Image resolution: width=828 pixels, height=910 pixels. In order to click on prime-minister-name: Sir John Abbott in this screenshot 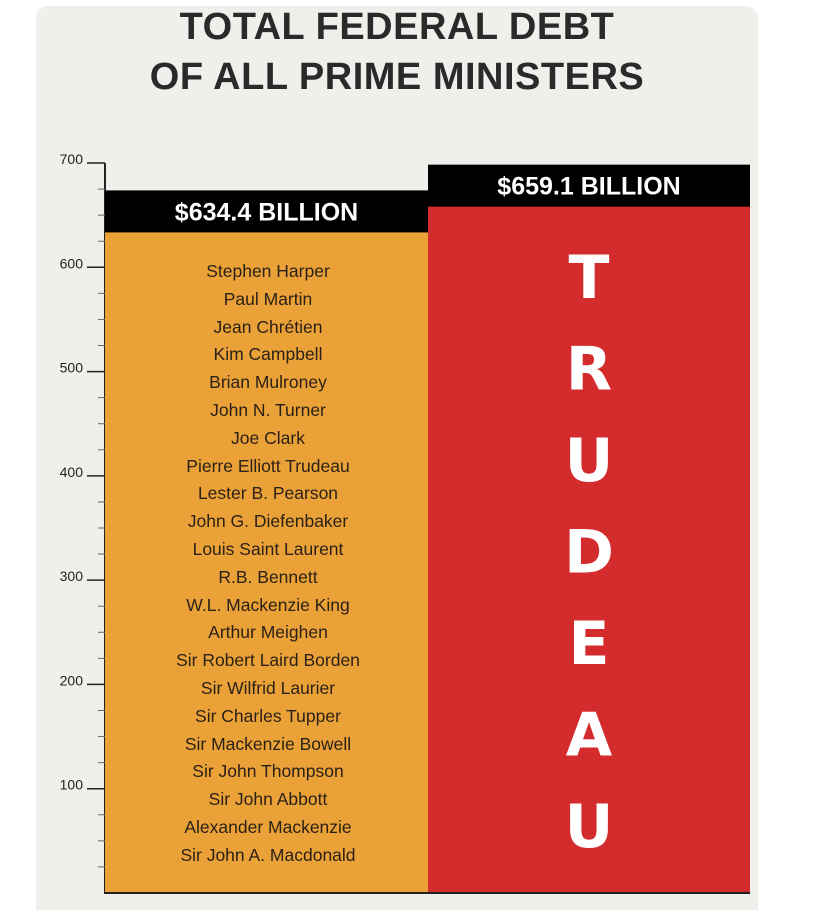, I will do `click(268, 799)`.